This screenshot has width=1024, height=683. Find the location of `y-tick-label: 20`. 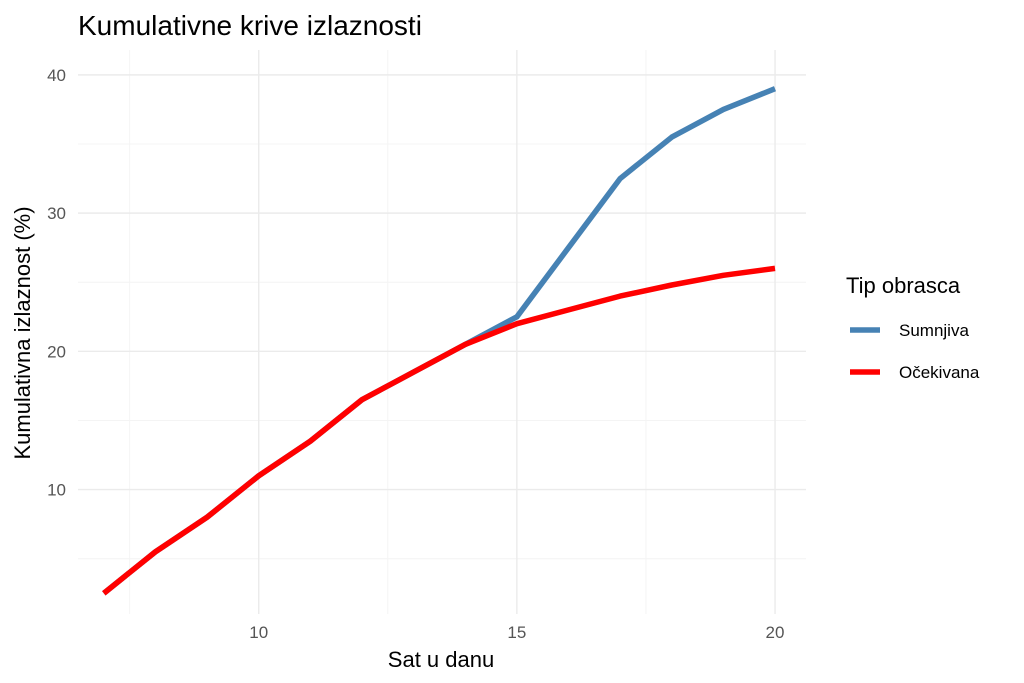

y-tick-label: 20 is located at coordinates (56, 351).